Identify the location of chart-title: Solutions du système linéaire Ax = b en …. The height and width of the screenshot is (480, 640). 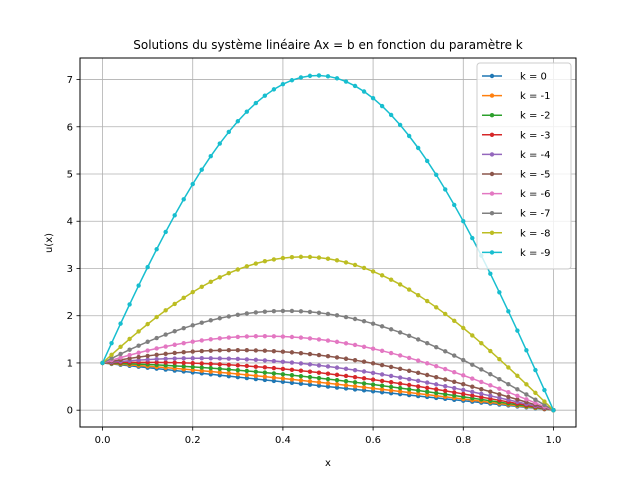
(328, 45).